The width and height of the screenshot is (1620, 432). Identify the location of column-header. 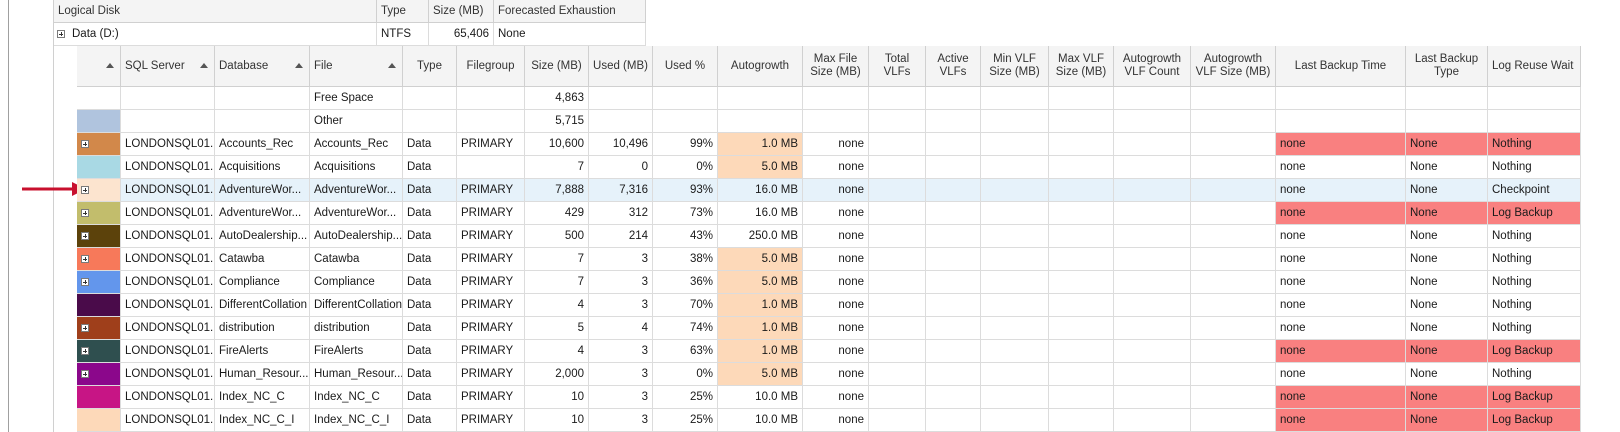
(99, 66).